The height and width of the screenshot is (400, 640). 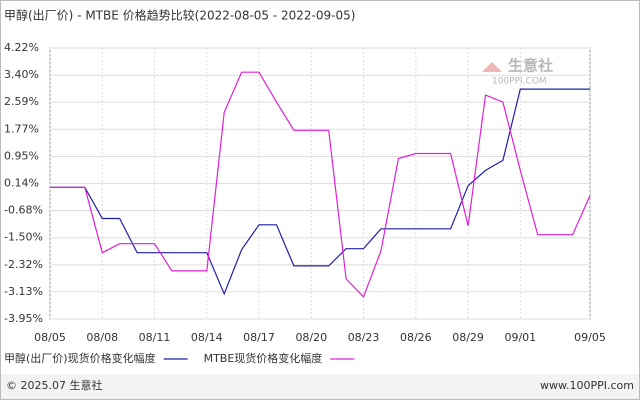 I want to click on legend-label: MTBE现货价格变化幅度, so click(x=263, y=358).